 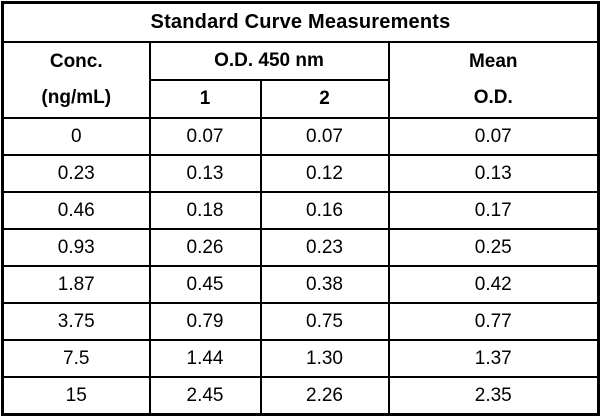 I want to click on cell-od-replicate-2: 0.75, so click(x=324, y=321).